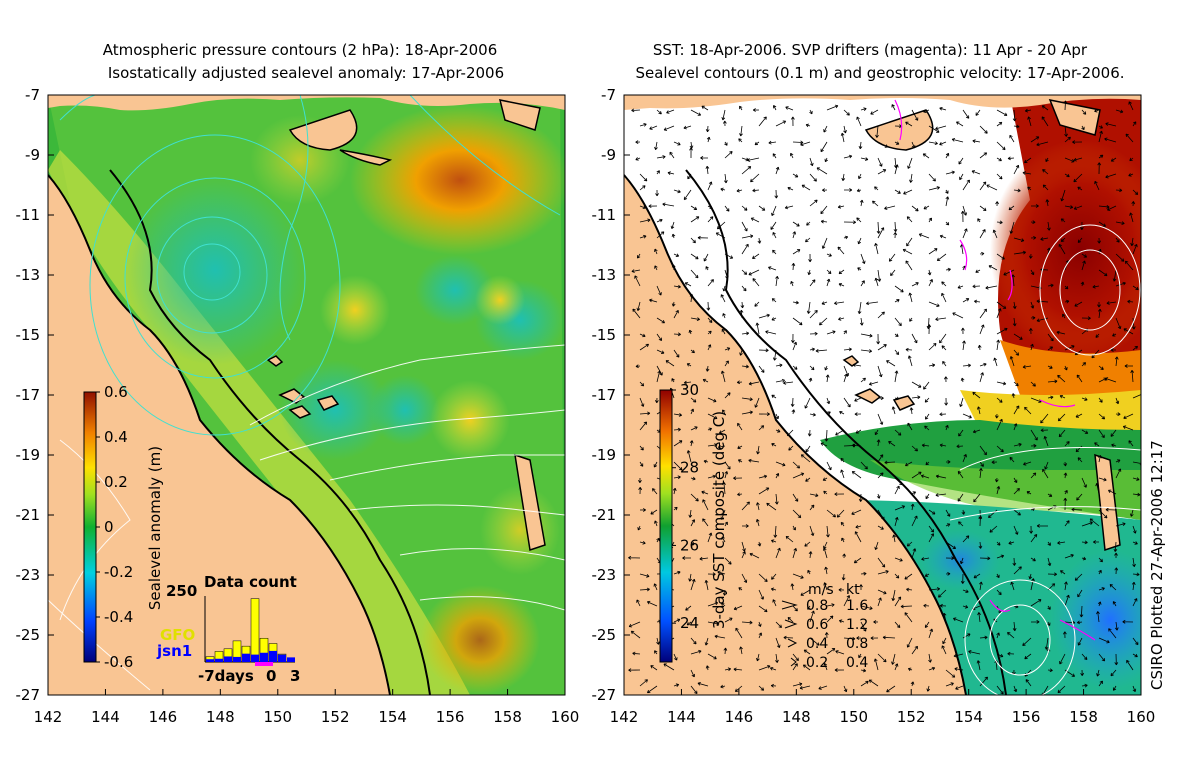 The width and height of the screenshot is (1201, 780). What do you see at coordinates (817, 606) in the screenshot?
I see `velocity-key-ms: 0.8` at bounding box center [817, 606].